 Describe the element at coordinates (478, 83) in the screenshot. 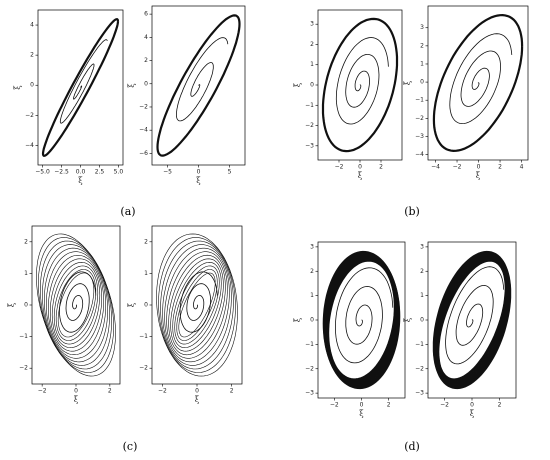

I see `axes-frame` at that location.